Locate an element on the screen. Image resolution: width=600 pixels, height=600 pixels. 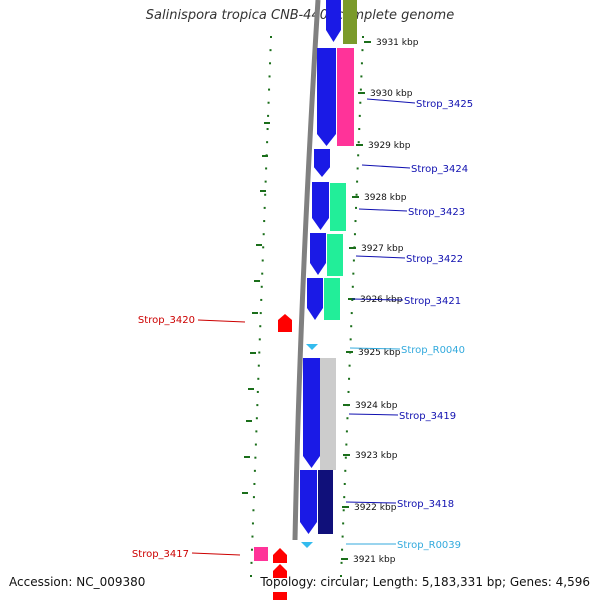
strop-3424-label: Strop_3424 is located at coordinates (439, 169).